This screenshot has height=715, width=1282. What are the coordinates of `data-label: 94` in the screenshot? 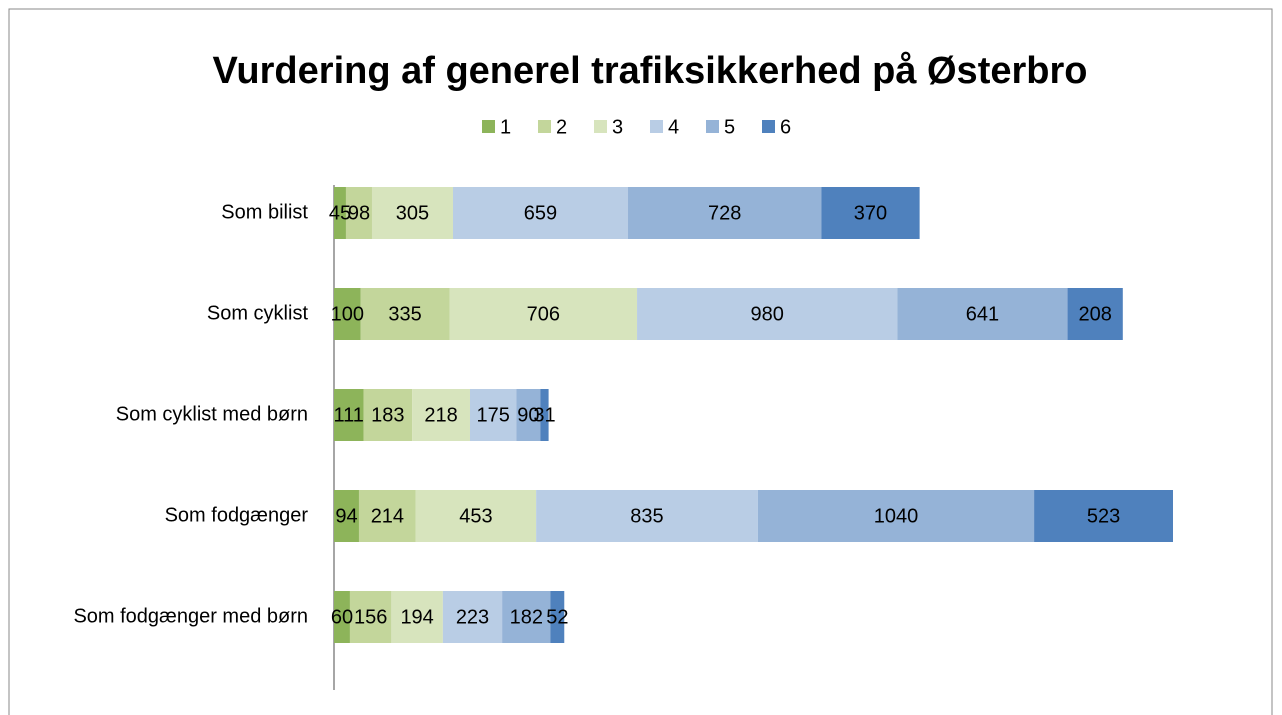 It's located at (346, 516).